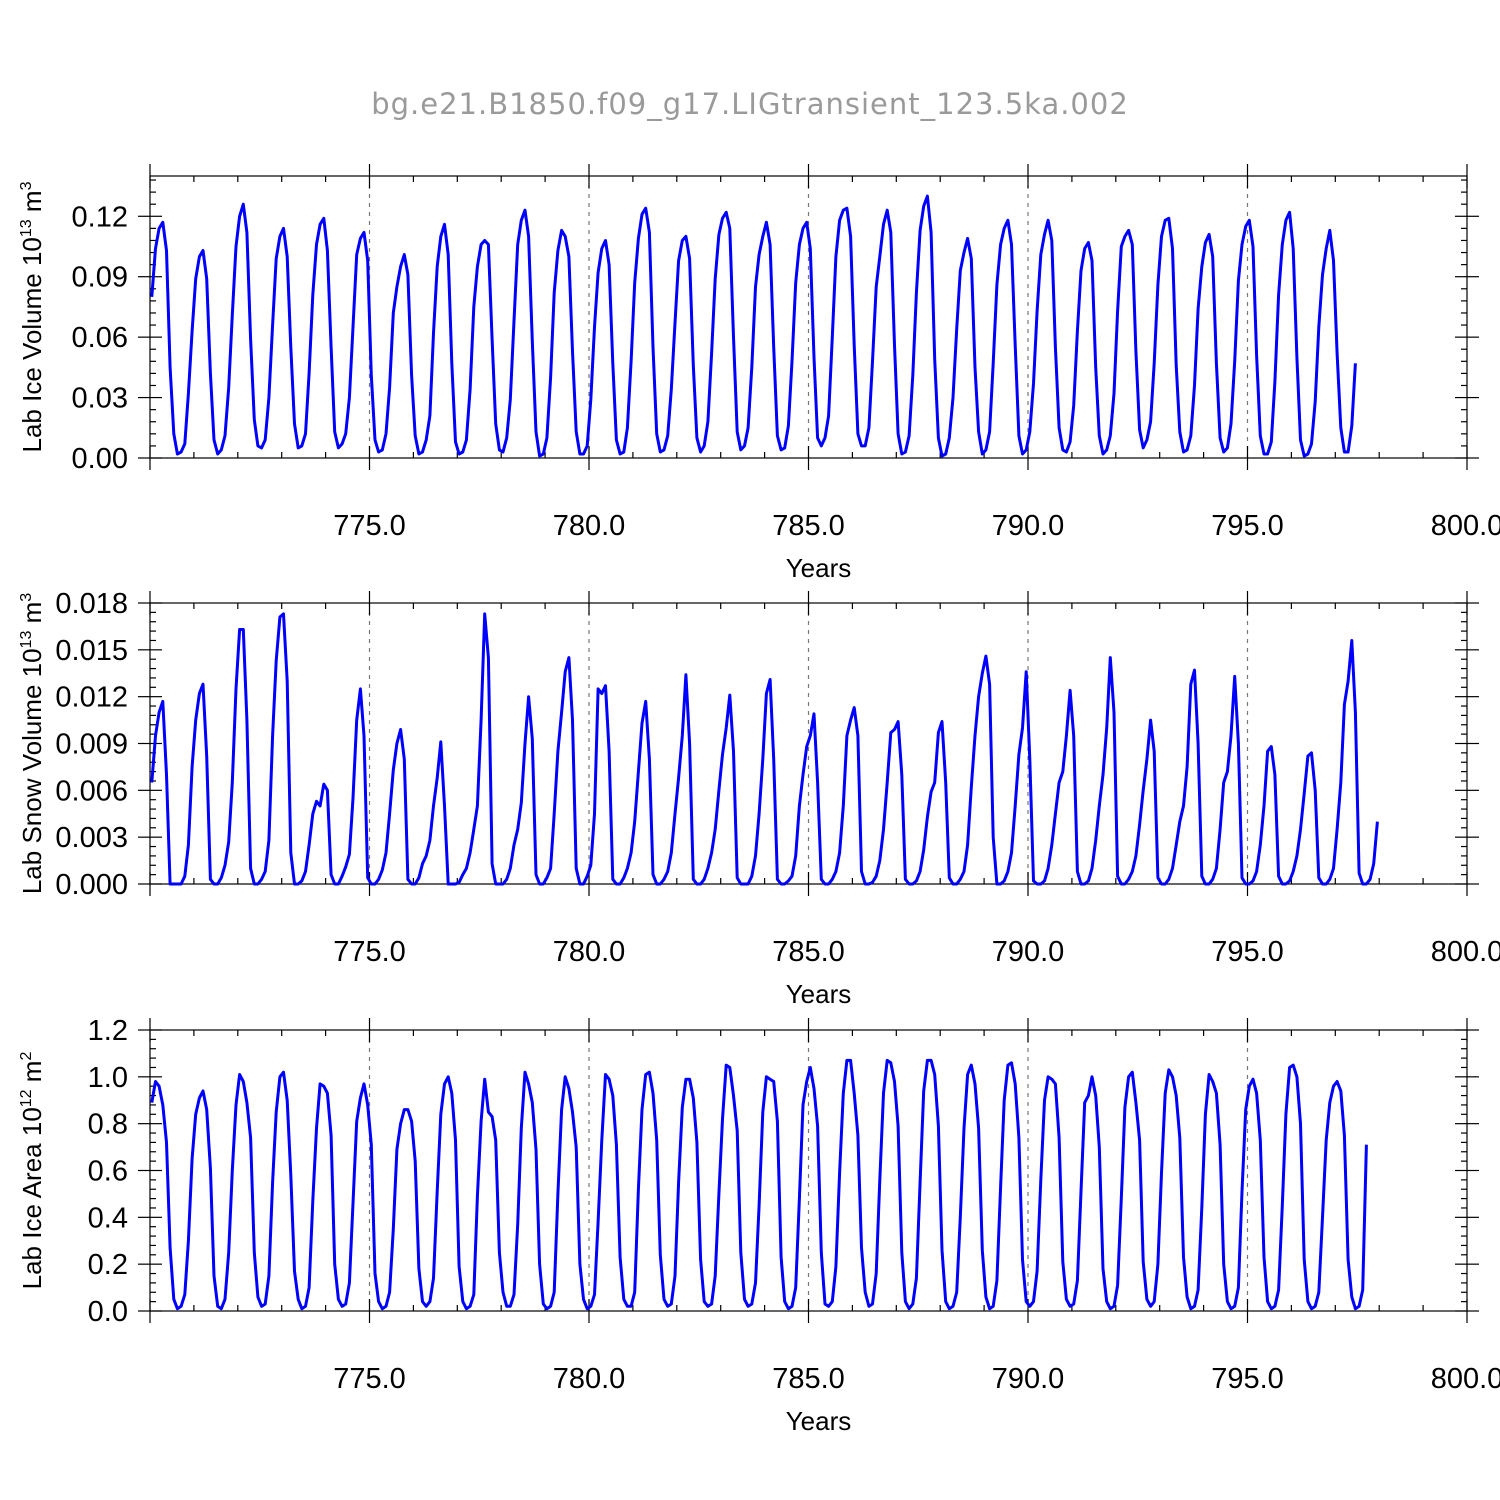 The image size is (1500, 1500). I want to click on y-tick-label: 1.2, so click(108, 1031).